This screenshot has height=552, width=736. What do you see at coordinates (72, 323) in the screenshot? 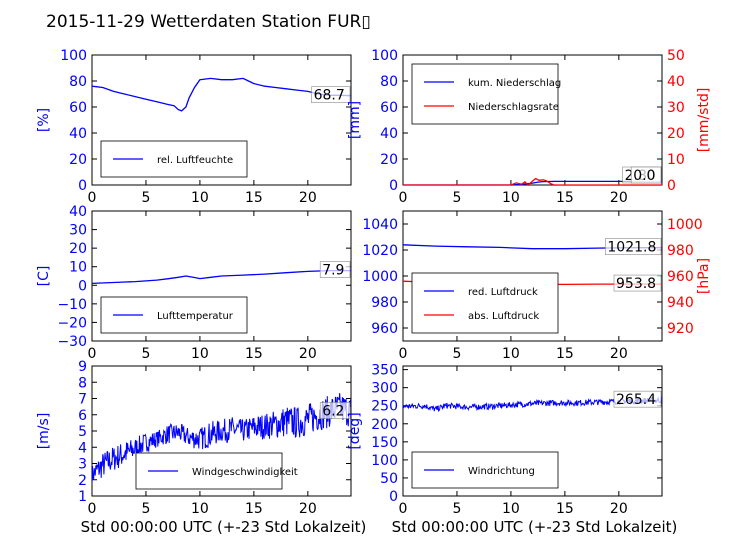
I see `y-tick-label: −20` at bounding box center [72, 323].